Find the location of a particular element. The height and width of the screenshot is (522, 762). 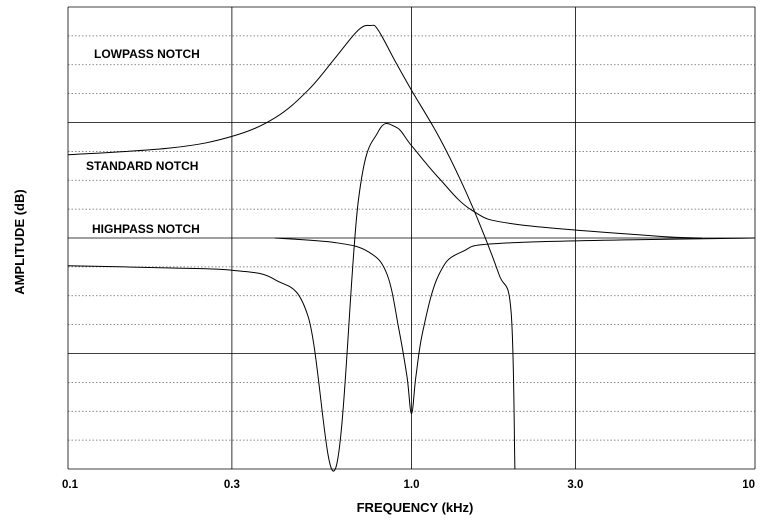

x-tick-label: 1.0 is located at coordinates (412, 485).